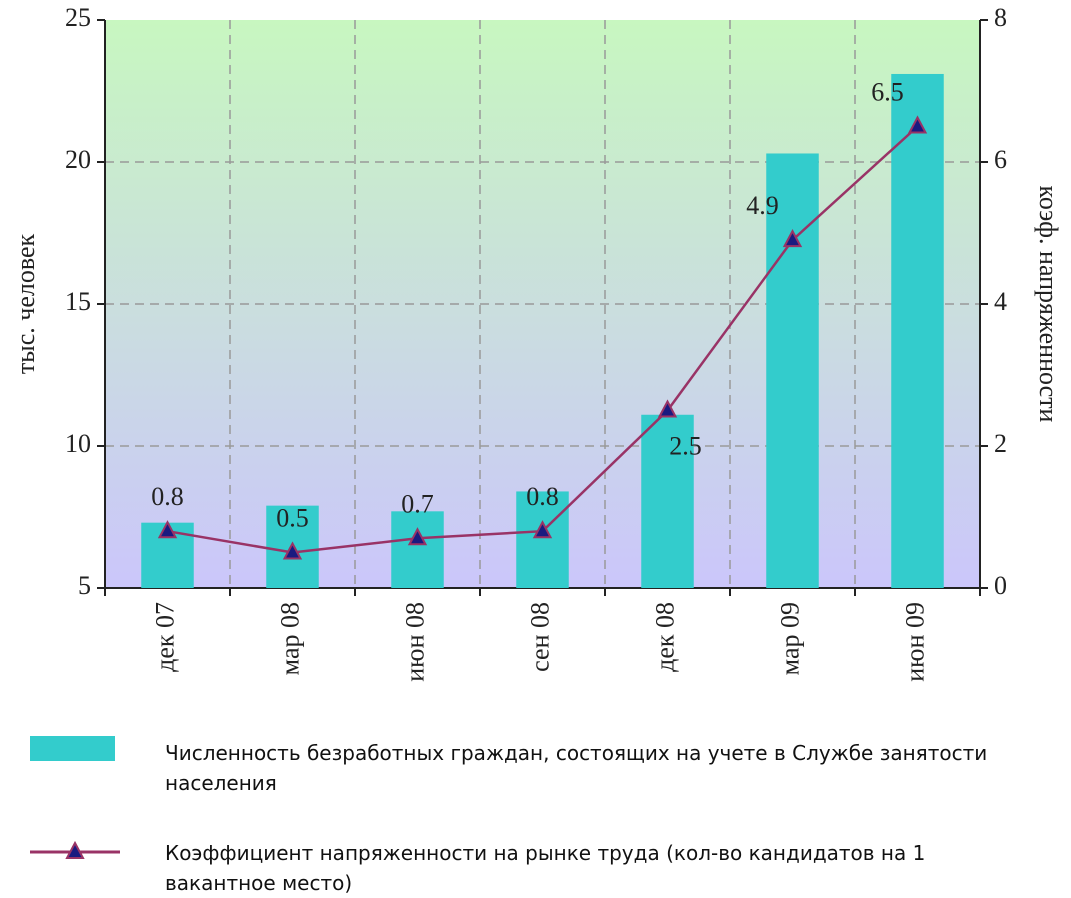 Image resolution: width=1071 pixels, height=898 pixels. Describe the element at coordinates (25, 304) in the screenshot. I see `y-axis-label: тыс. человек` at that location.